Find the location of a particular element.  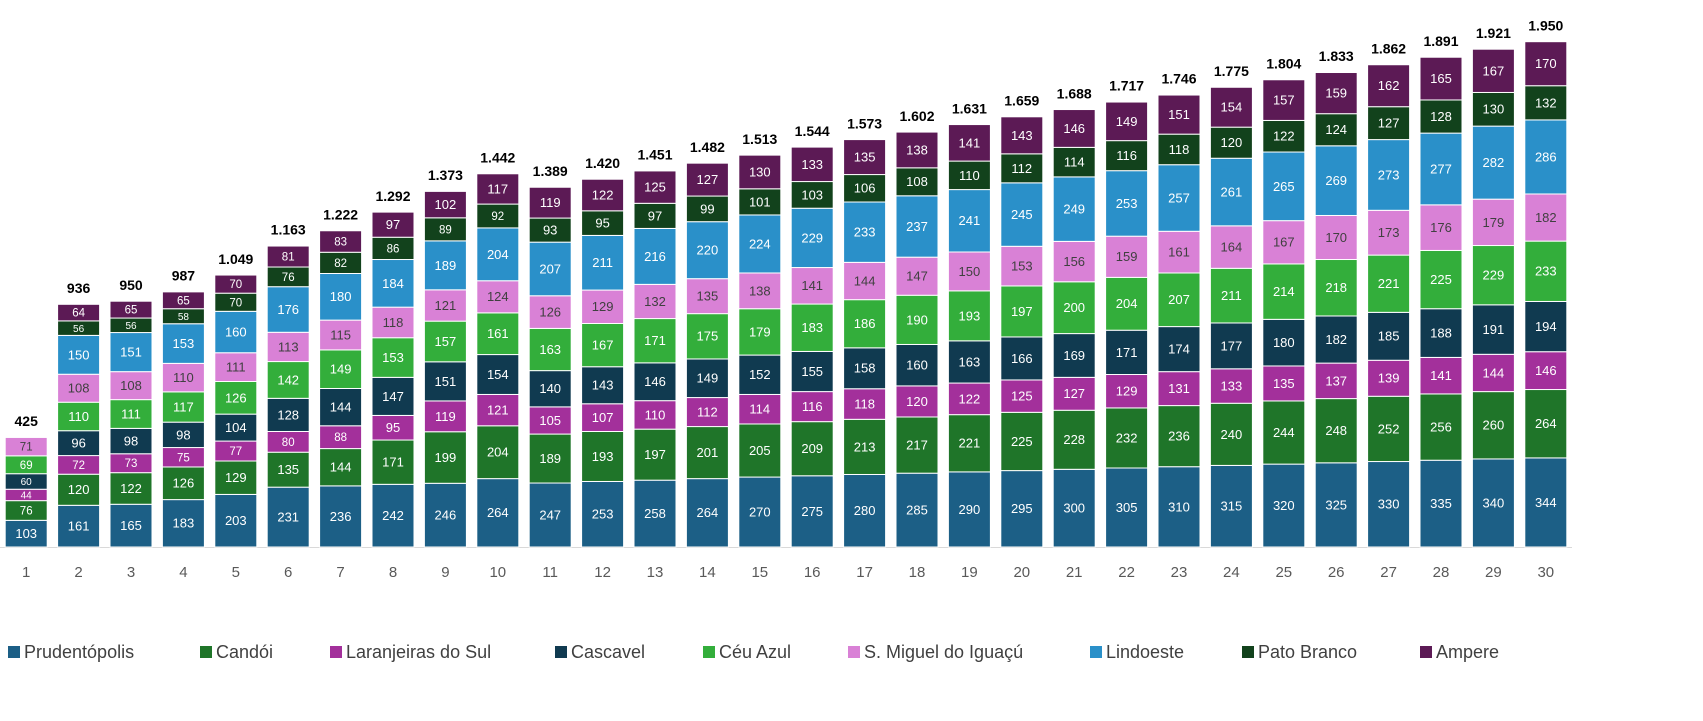

total-label: 1.804 is located at coordinates (1283, 63).